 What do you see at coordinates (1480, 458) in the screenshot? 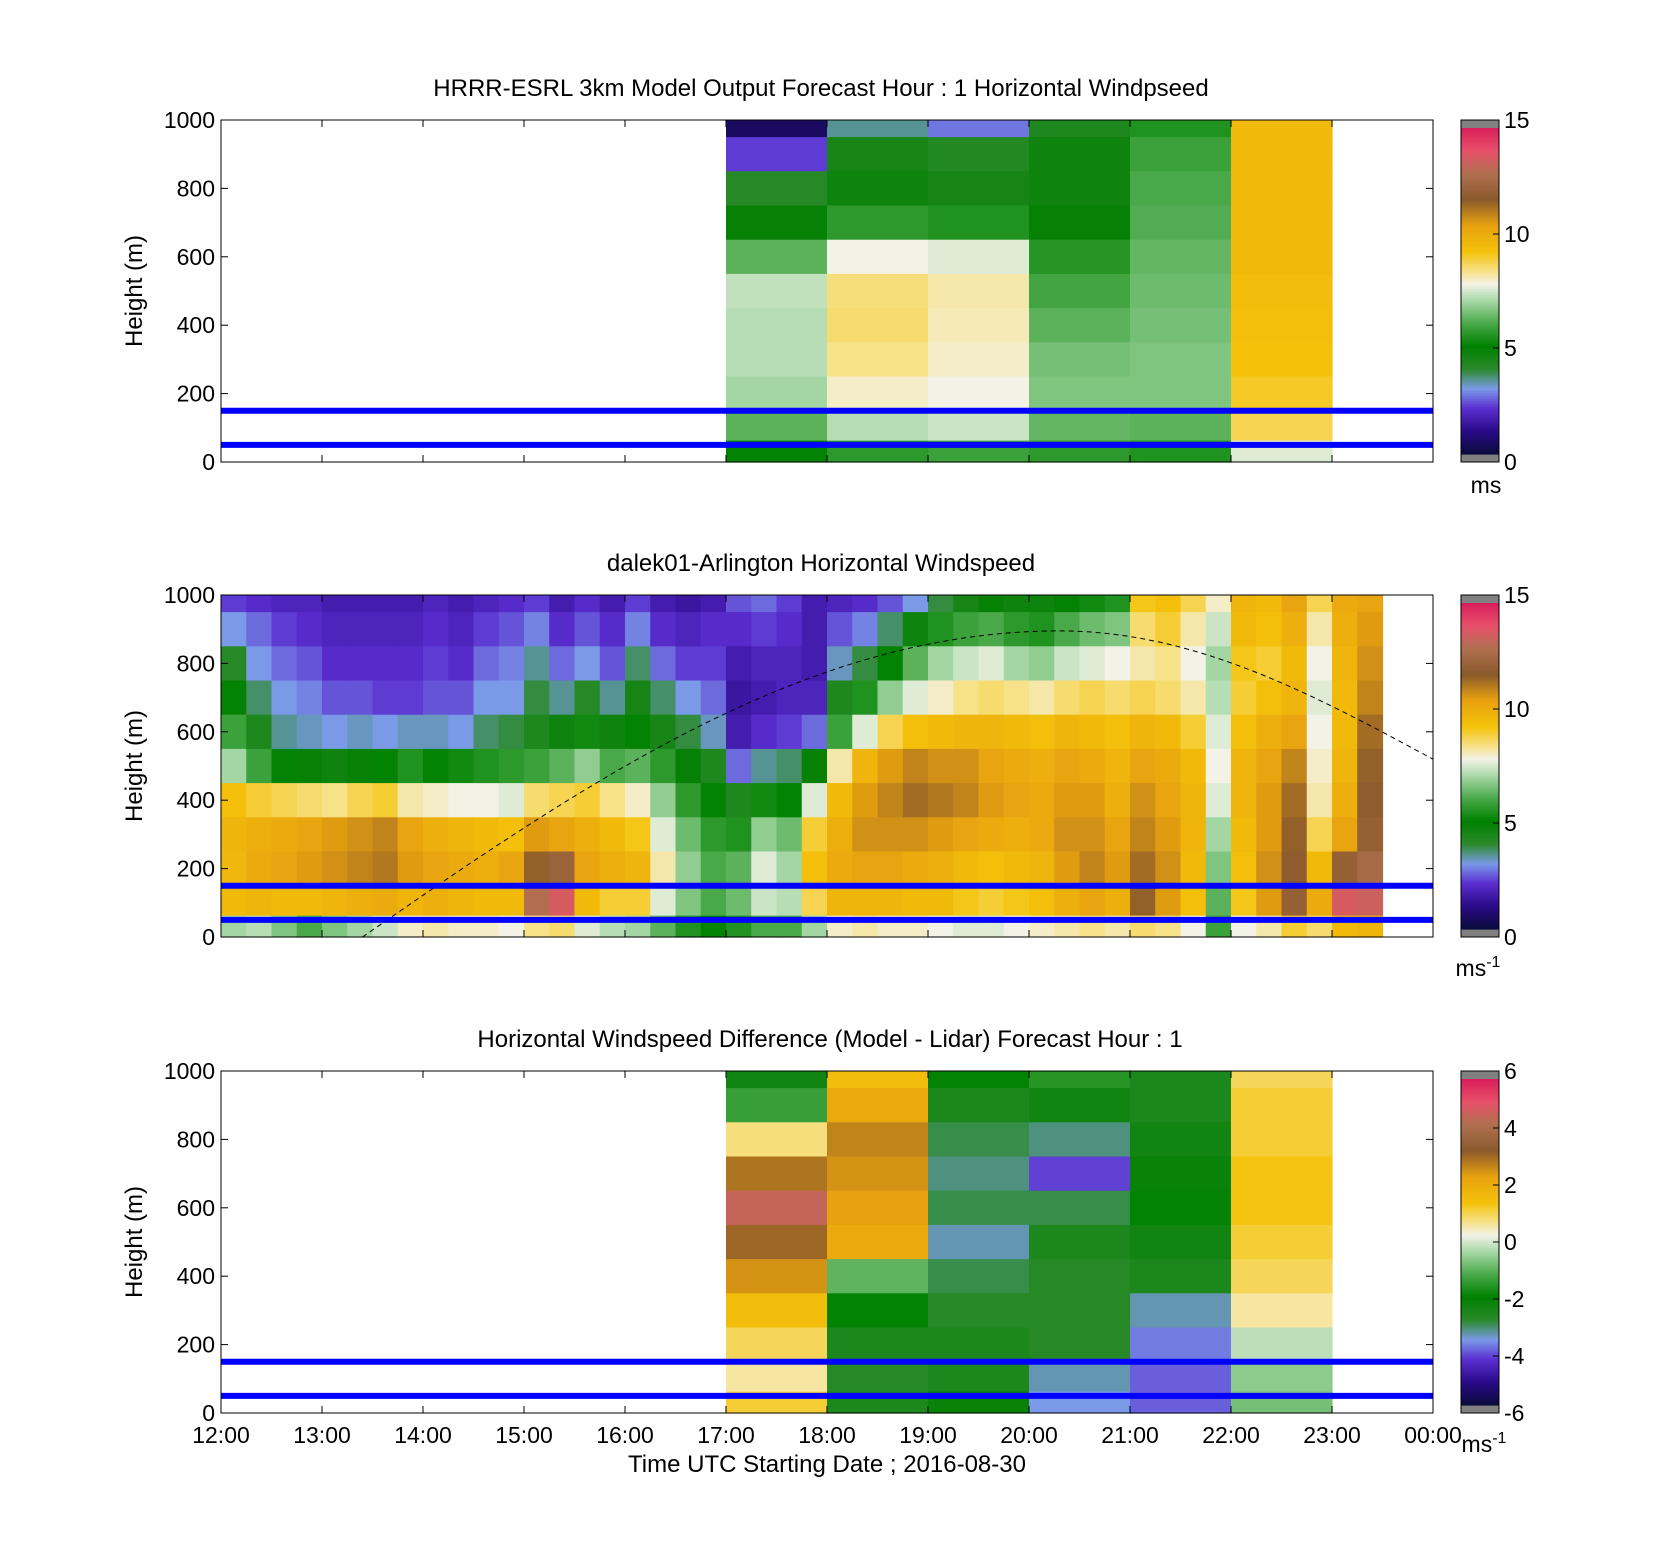
I see `colorbar-cap-bottom` at bounding box center [1480, 458].